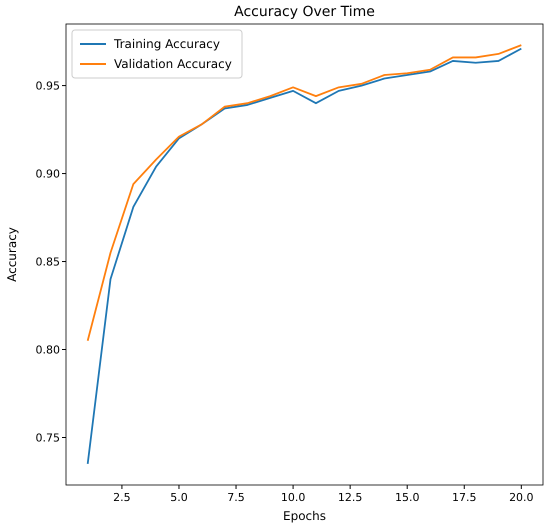  What do you see at coordinates (304, 12) in the screenshot?
I see `chart-title: Accuracy Over Time` at bounding box center [304, 12].